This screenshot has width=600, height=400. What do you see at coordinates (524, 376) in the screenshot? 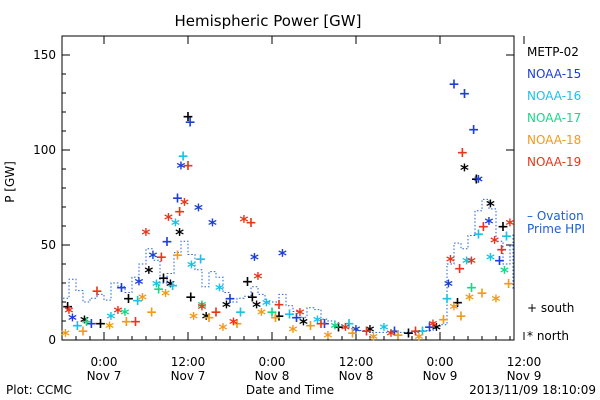
I see `x-tick-label-date: Nov 9` at bounding box center [524, 376].